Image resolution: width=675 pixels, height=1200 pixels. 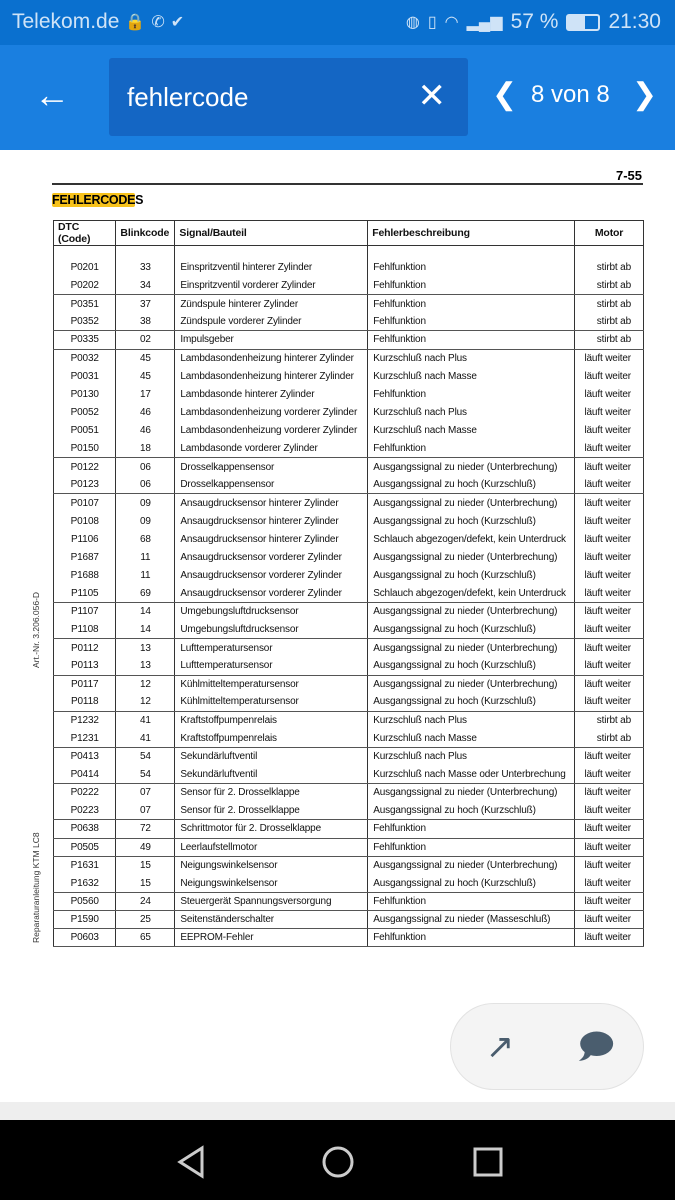 What do you see at coordinates (84, 901) in the screenshot?
I see `dtc-code: P0560` at bounding box center [84, 901].